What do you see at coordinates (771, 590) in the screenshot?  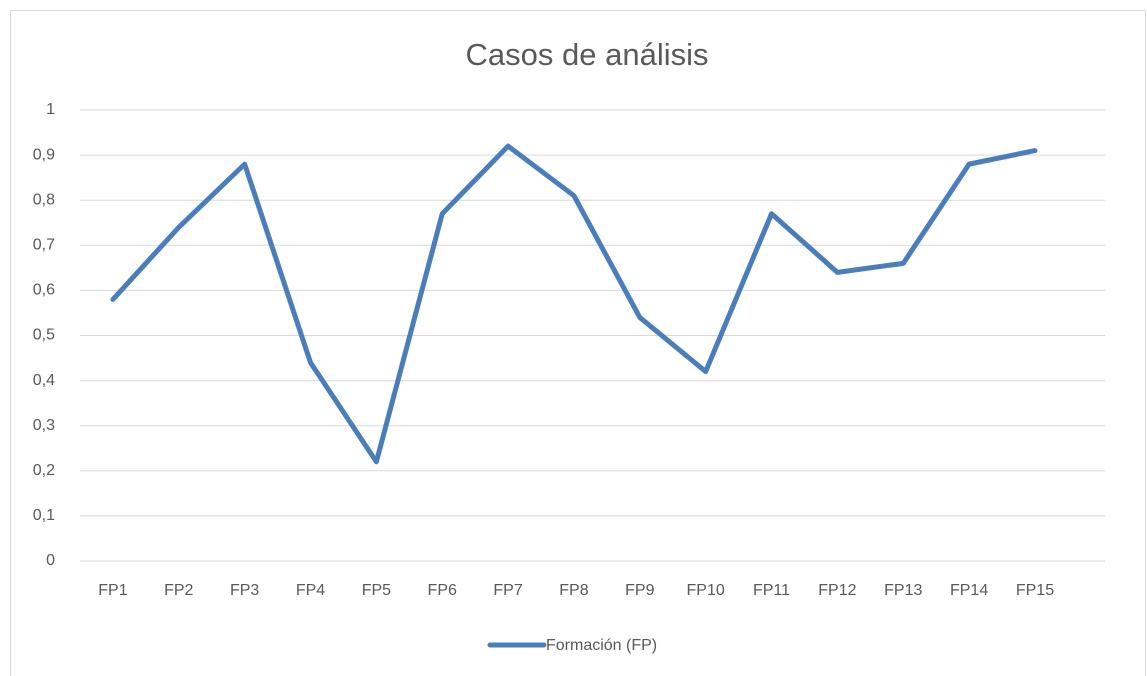 I see `x-tick-label: FP11` at bounding box center [771, 590].